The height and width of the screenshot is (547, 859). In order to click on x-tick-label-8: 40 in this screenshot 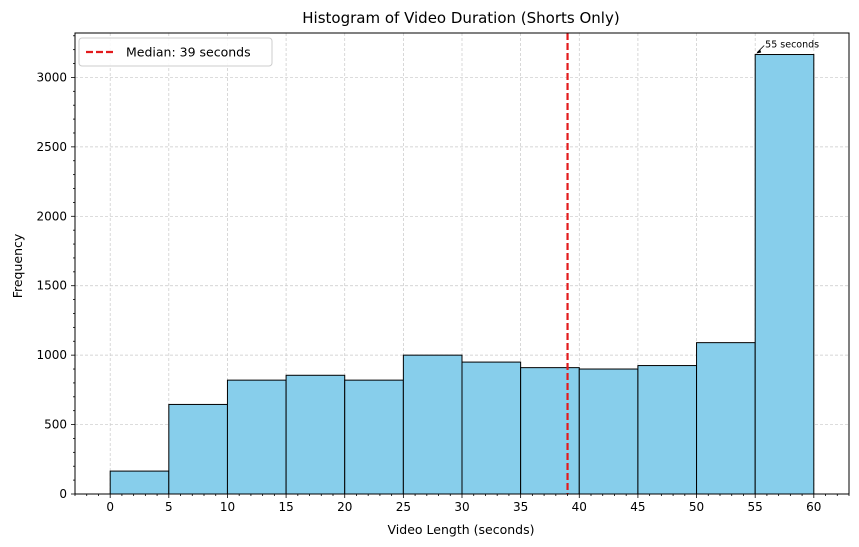, I will do `click(579, 507)`.